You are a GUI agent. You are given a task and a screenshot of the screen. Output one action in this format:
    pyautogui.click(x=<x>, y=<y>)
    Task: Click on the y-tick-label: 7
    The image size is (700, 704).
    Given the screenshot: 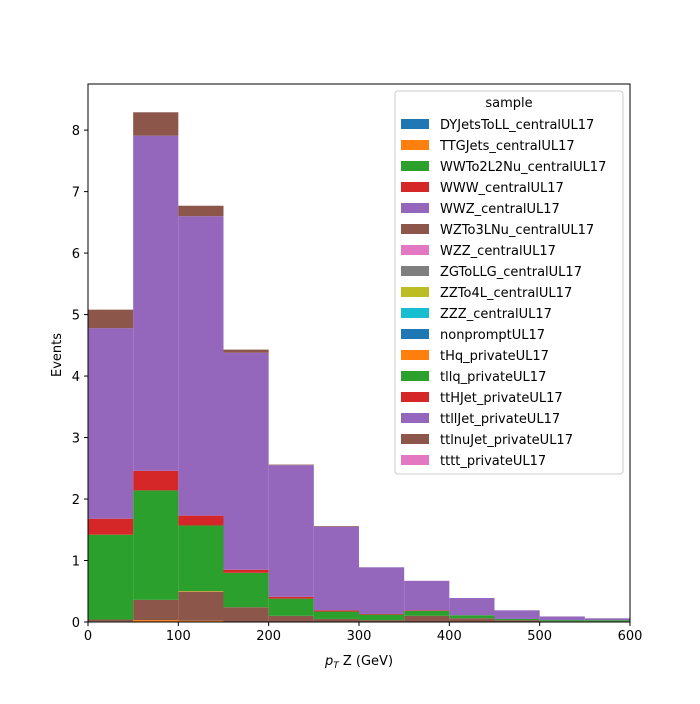 What is the action you would take?
    pyautogui.click(x=76, y=193)
    